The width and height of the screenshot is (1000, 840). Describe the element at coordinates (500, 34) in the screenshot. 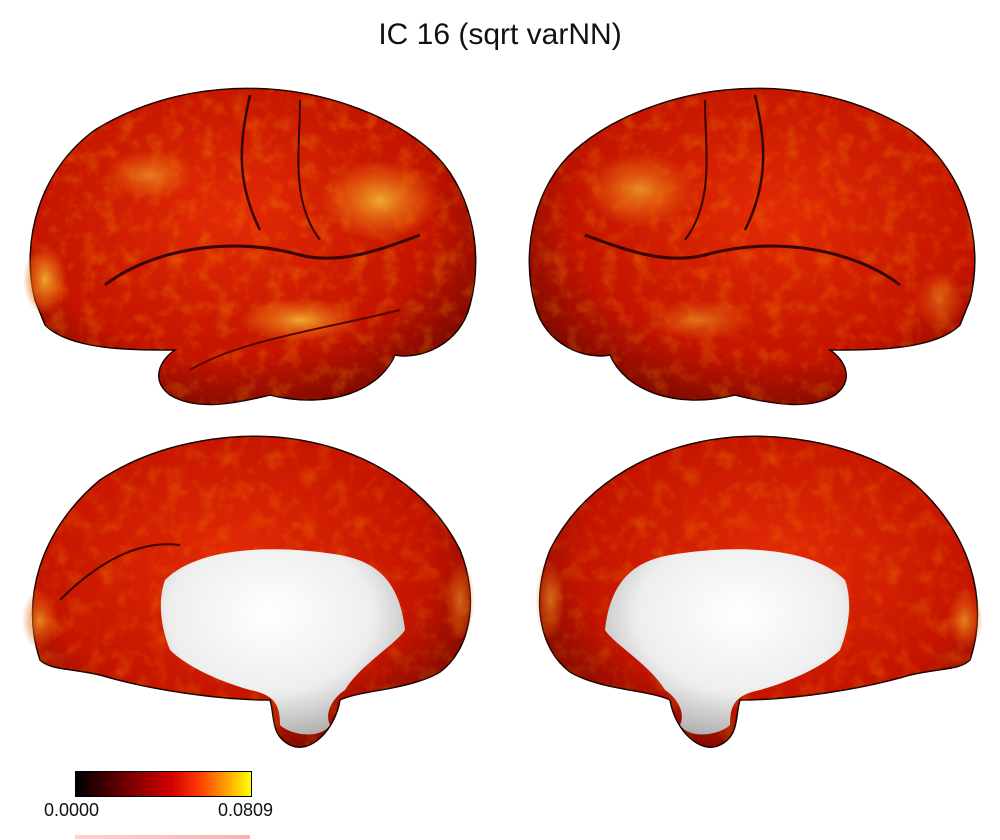

I see `figure-title: IC 16 (sqrt varNN)` at that location.